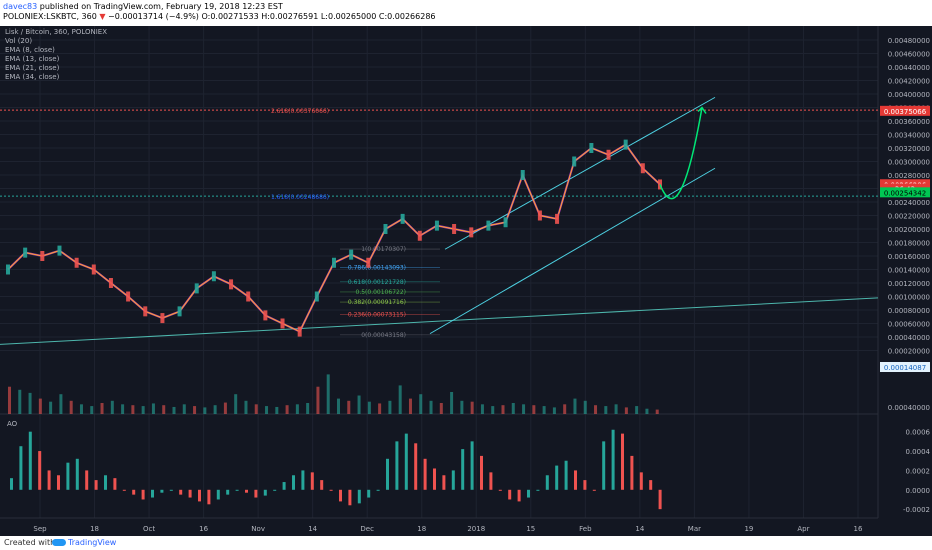 Image resolution: width=932 pixels, height=550 pixels. Describe the element at coordinates (56, 32) in the screenshot. I see `legend-title: Lisk / Bitcoin, 360, POLONIEX` at that location.